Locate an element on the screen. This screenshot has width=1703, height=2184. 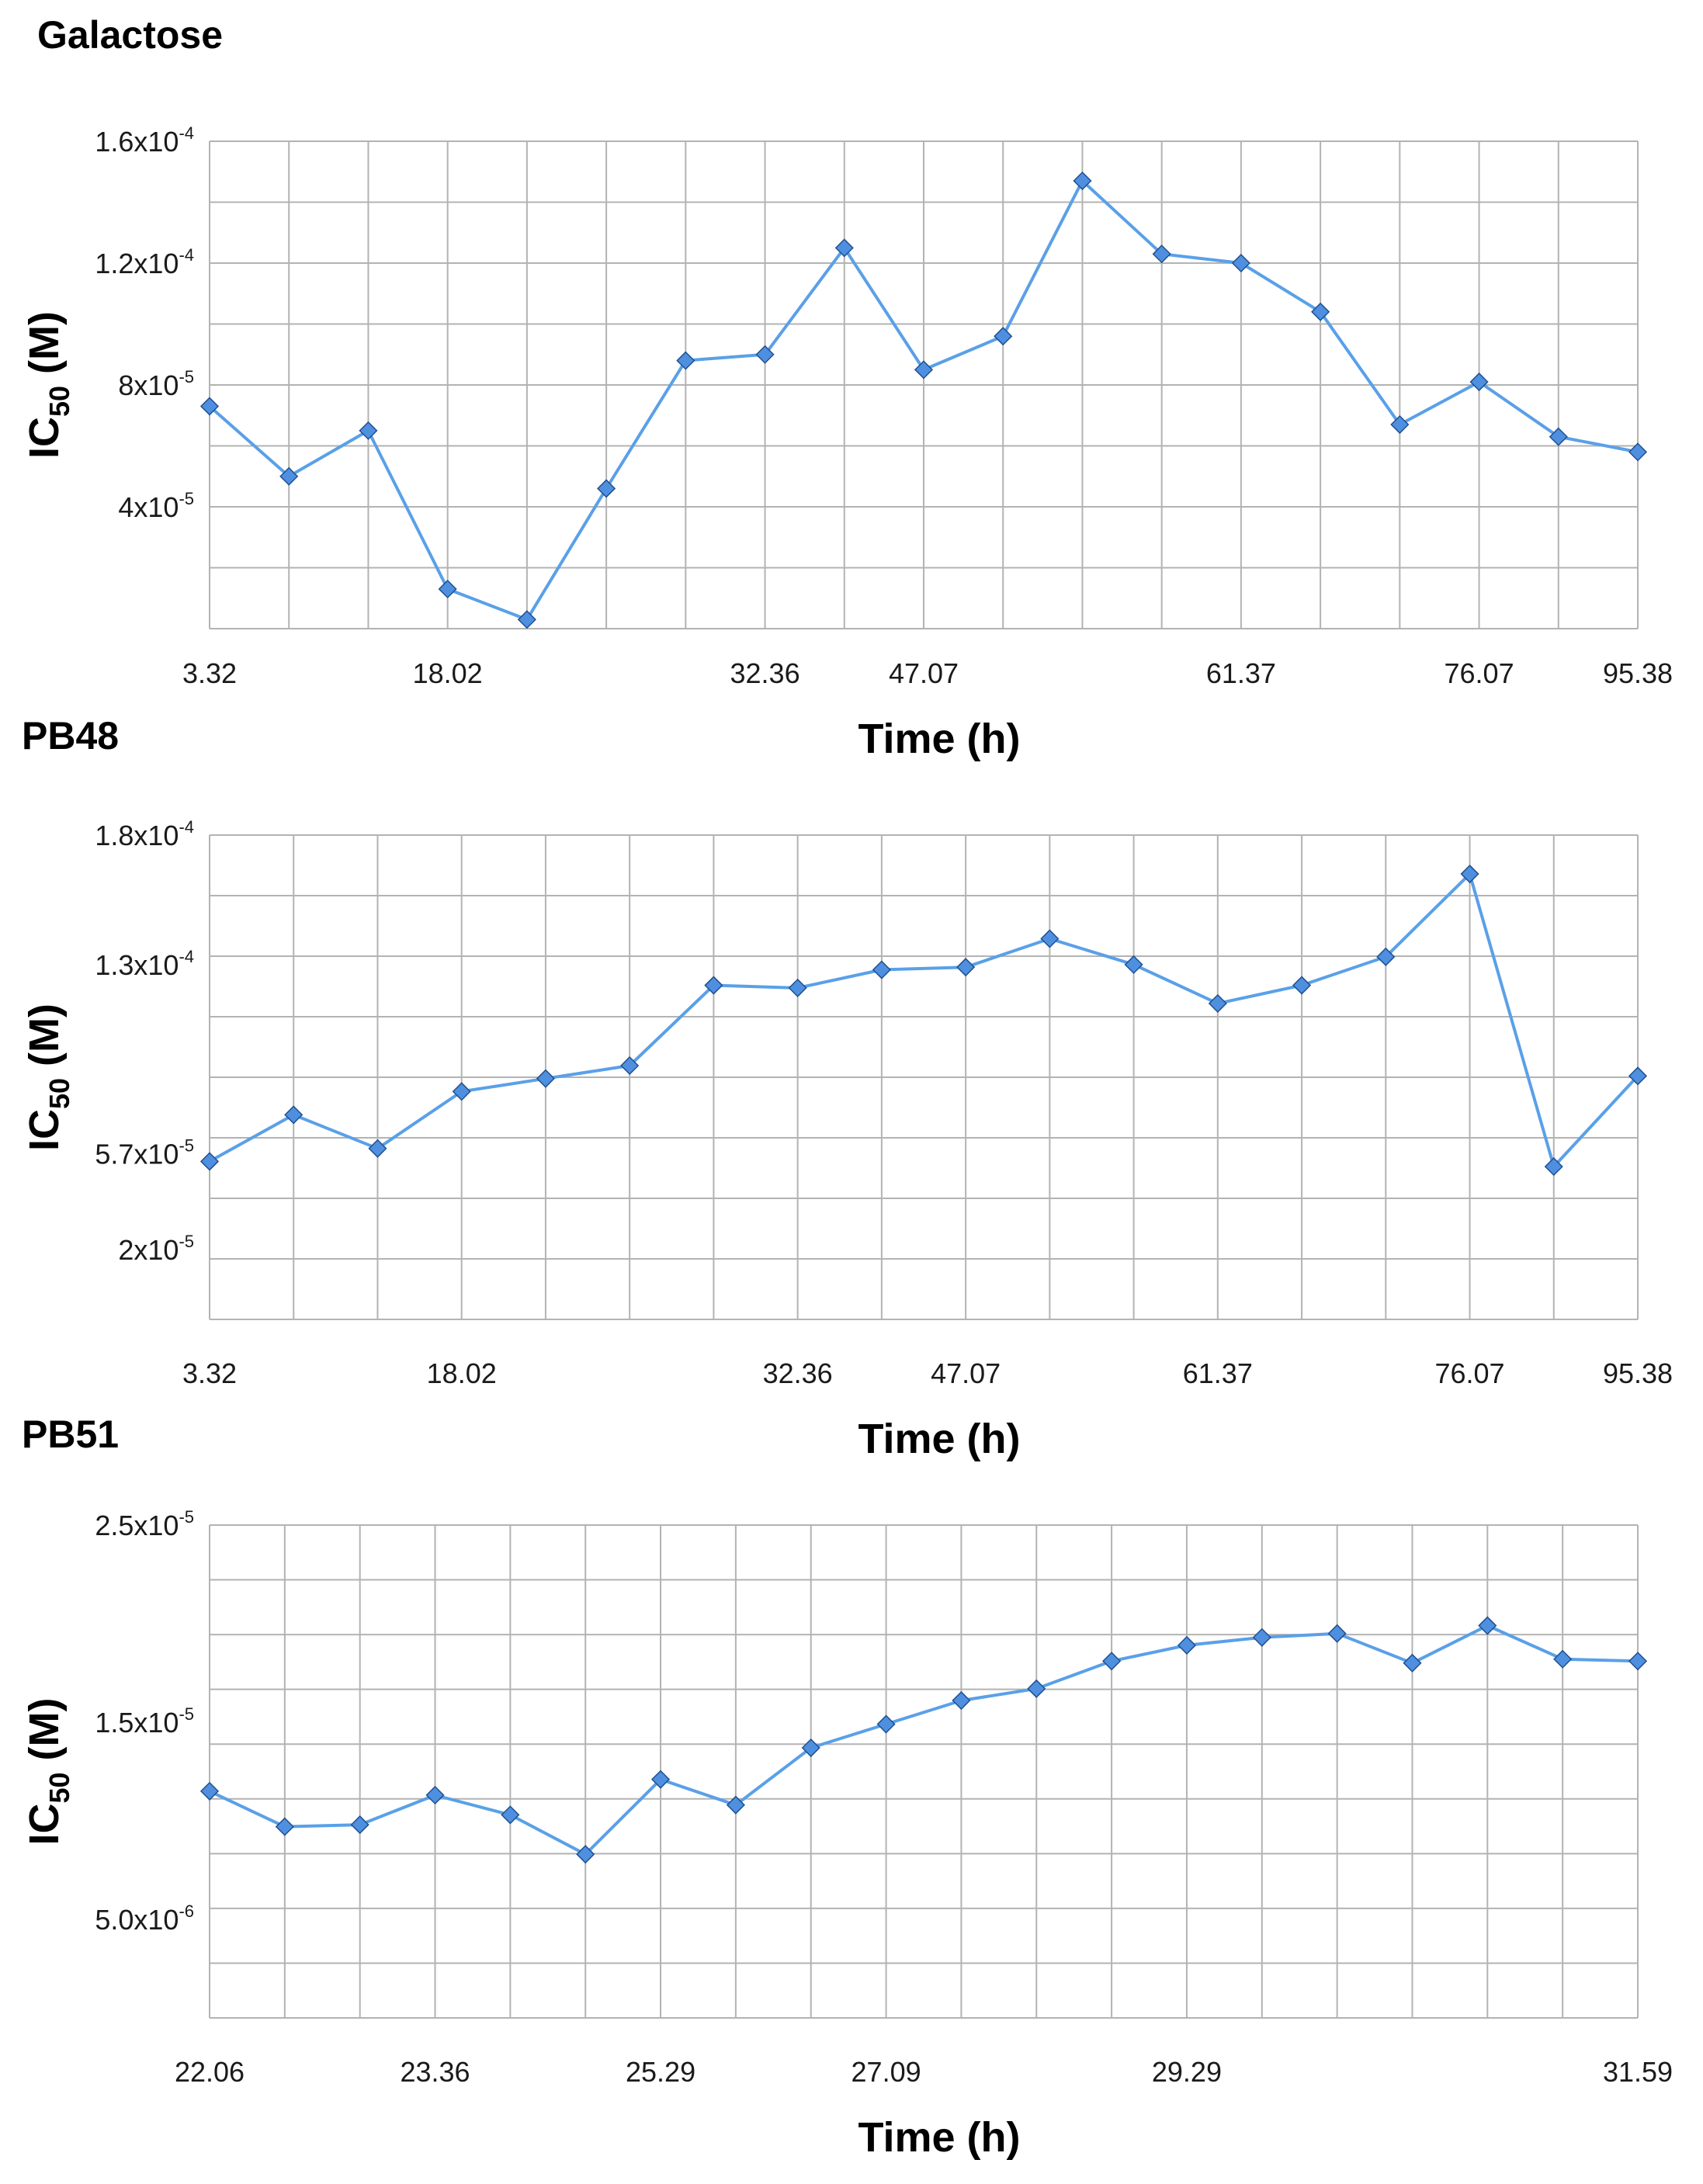
y-tick-label: 8x10⁻⁵ is located at coordinates (156, 384).